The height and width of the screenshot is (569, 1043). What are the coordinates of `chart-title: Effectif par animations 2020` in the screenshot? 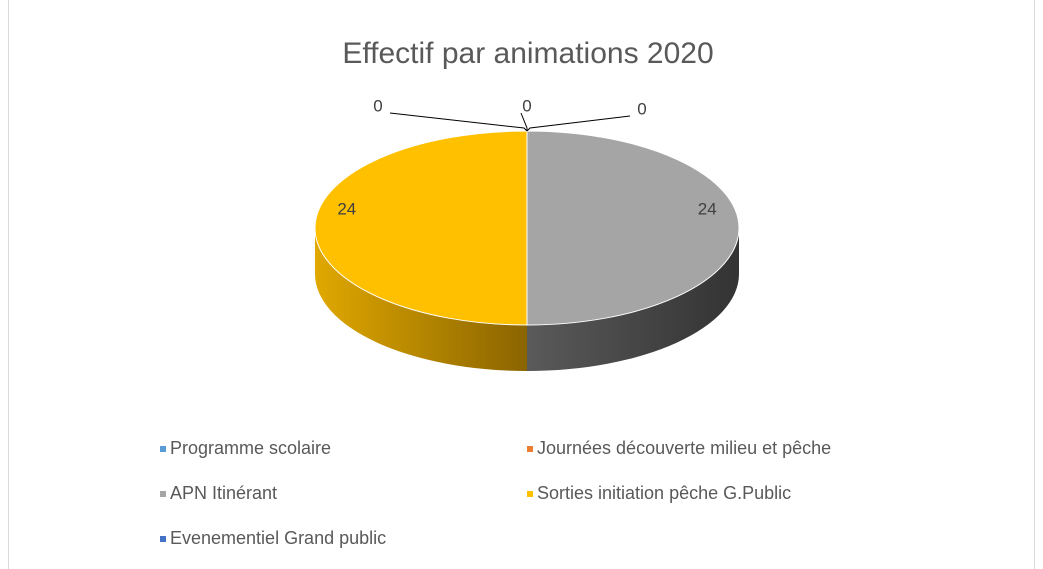 It's located at (527, 53).